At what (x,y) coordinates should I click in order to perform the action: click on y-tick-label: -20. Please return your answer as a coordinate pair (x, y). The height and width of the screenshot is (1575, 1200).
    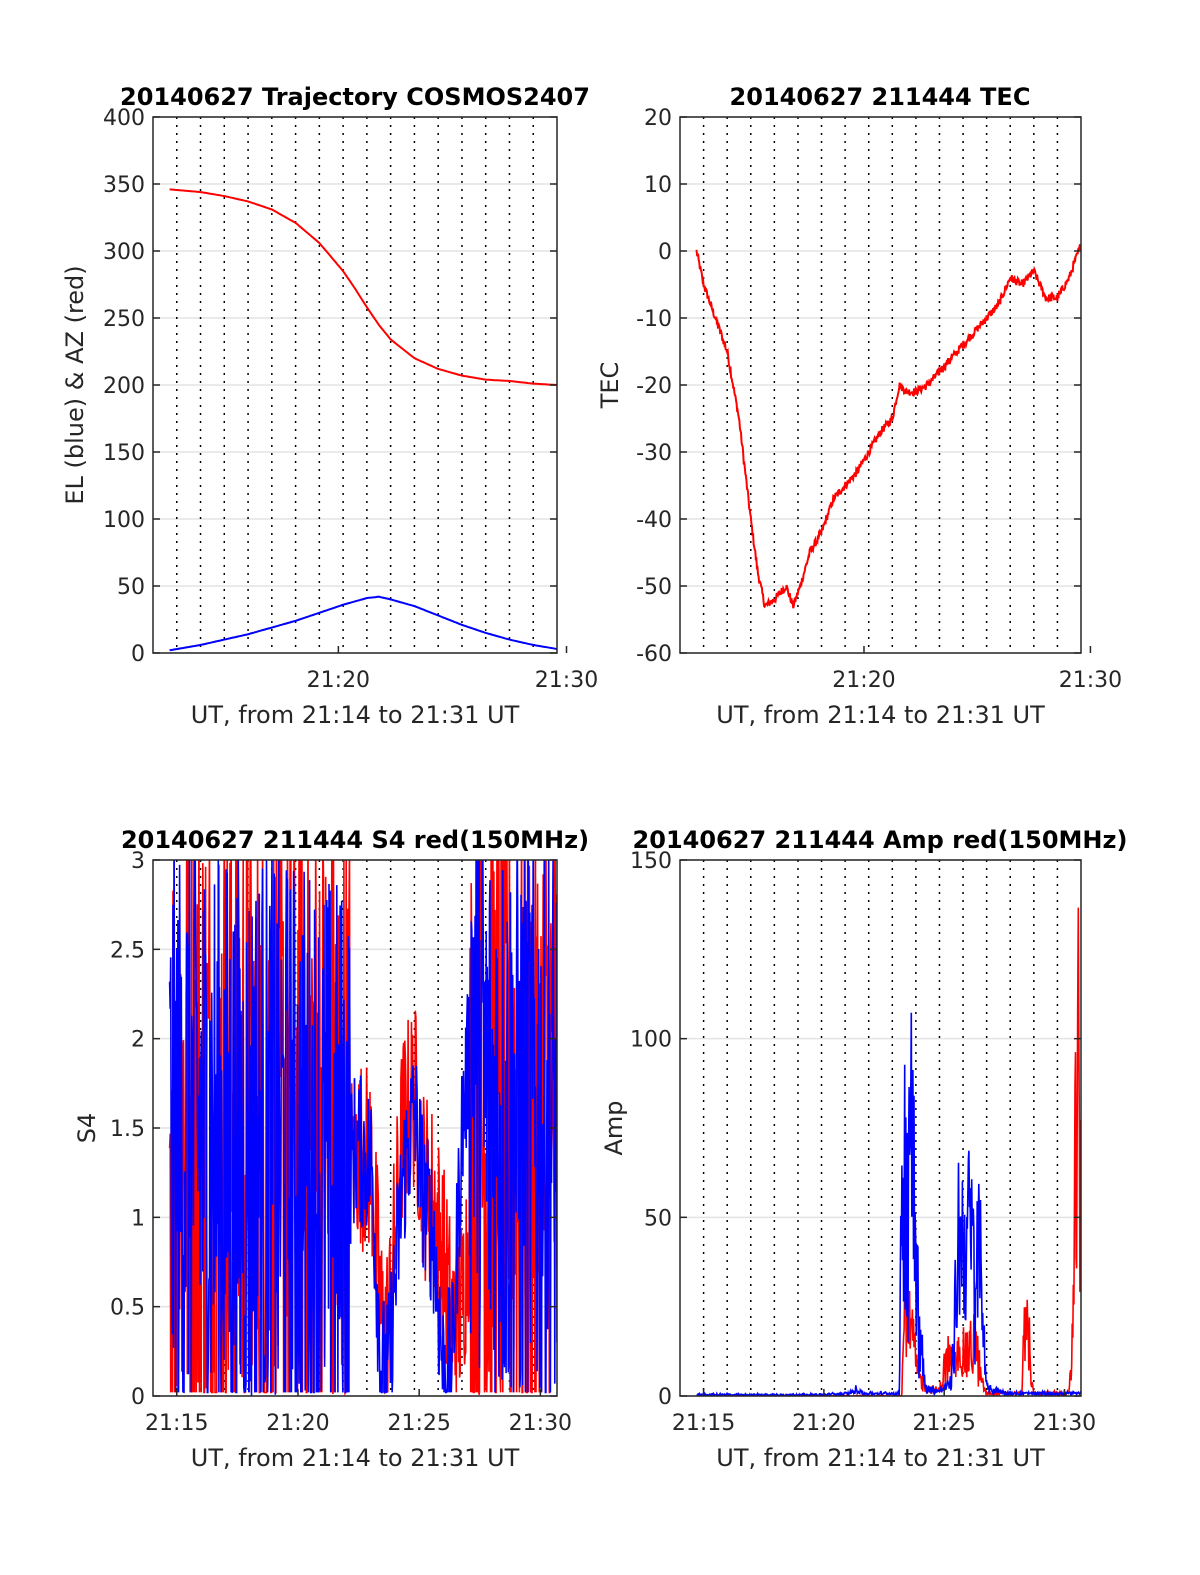
    Looking at the image, I should click on (654, 386).